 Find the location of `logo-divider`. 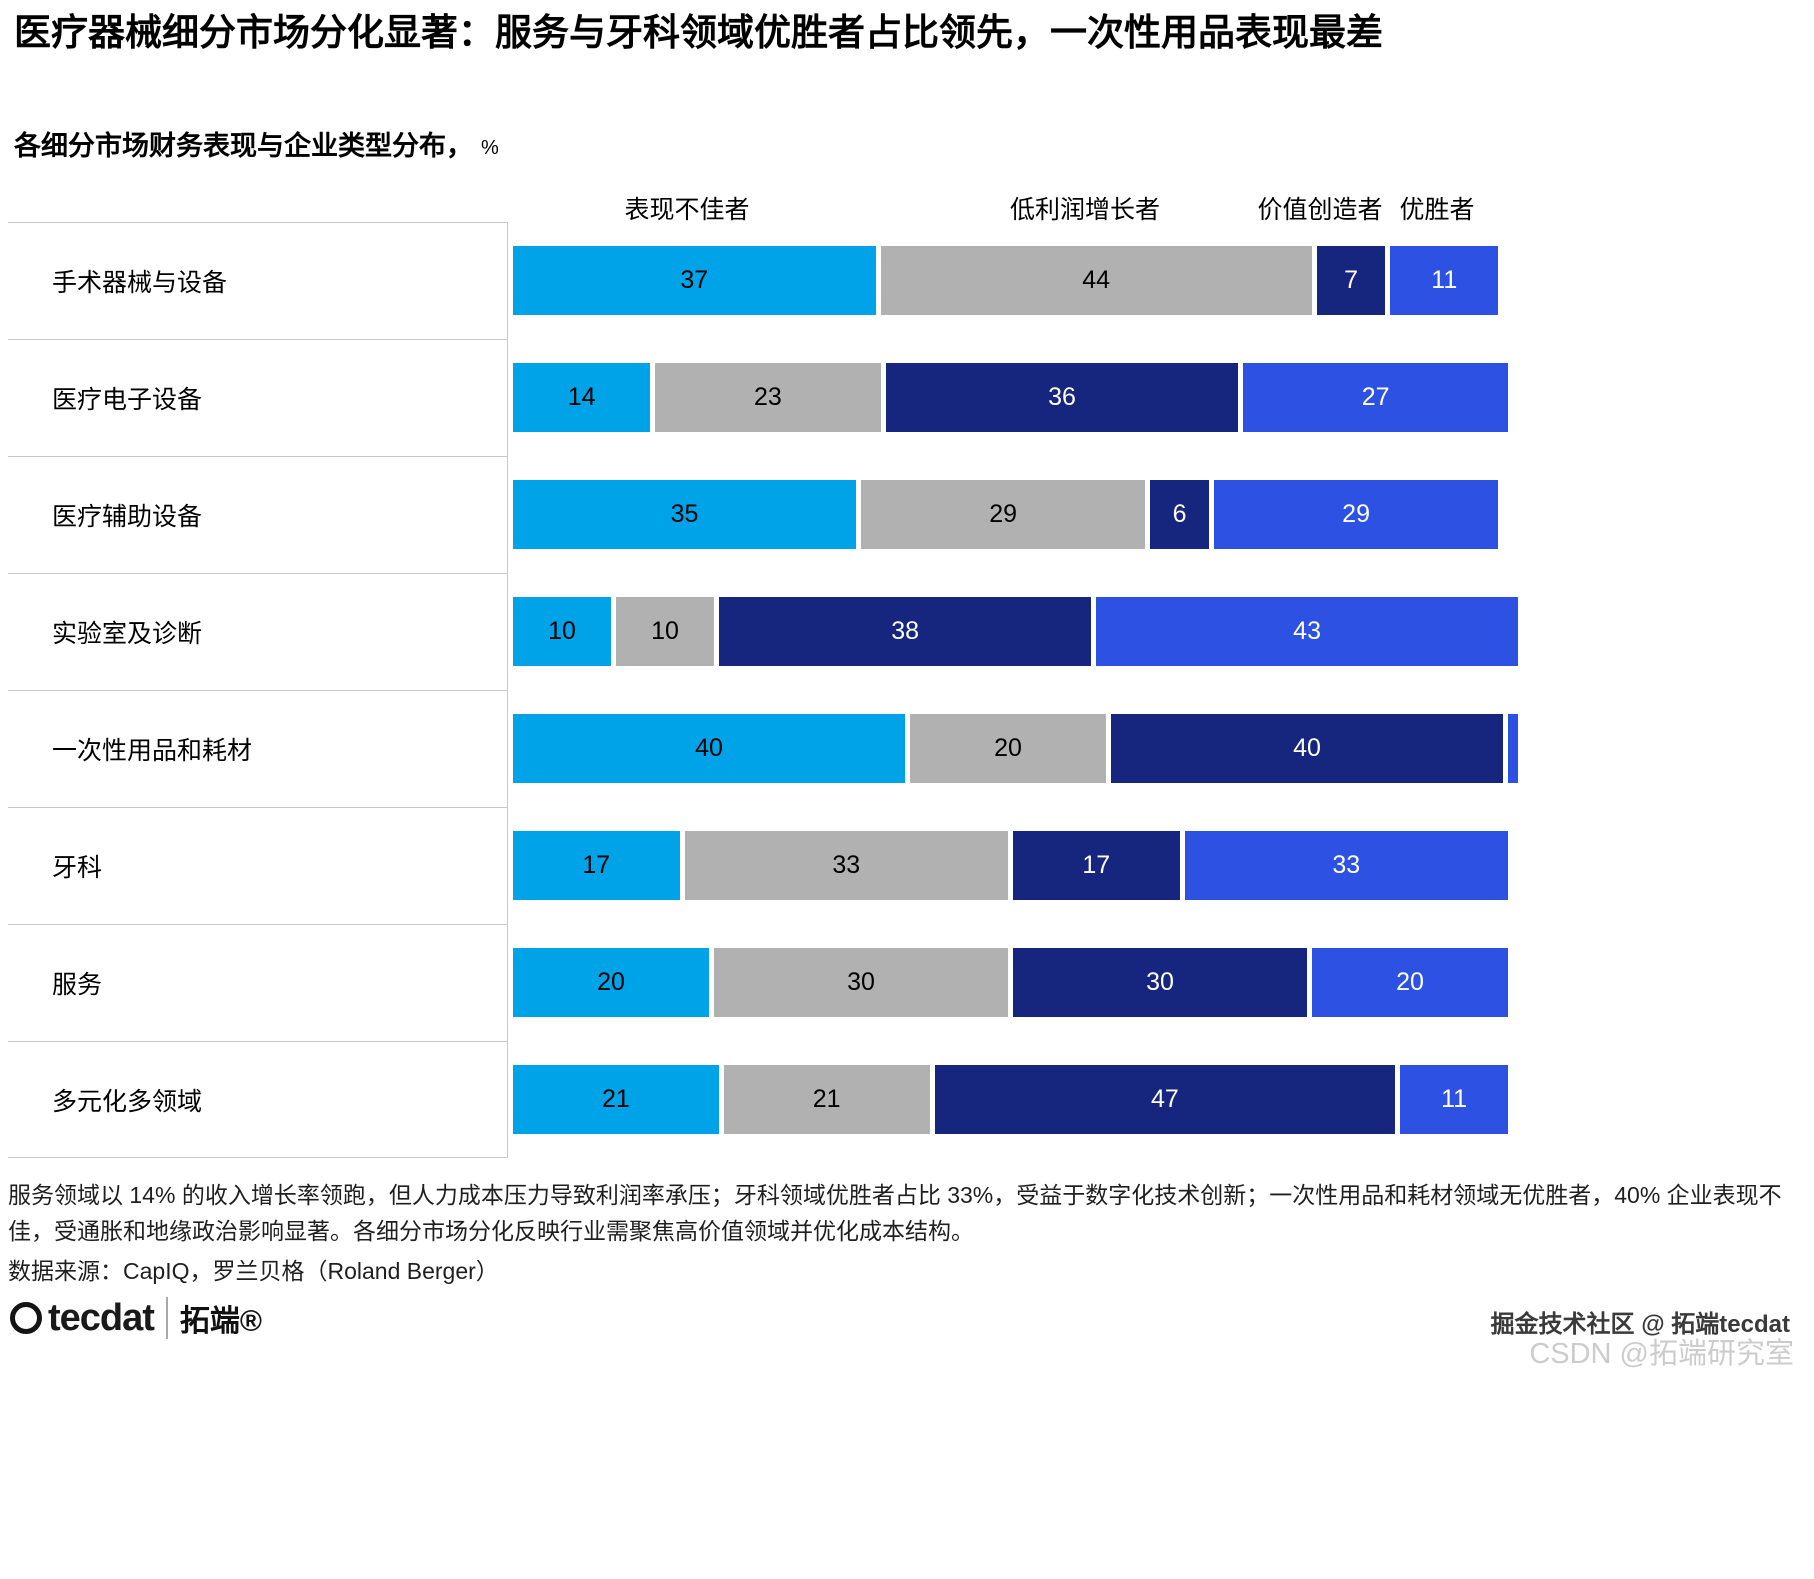

logo-divider is located at coordinates (166, 1318).